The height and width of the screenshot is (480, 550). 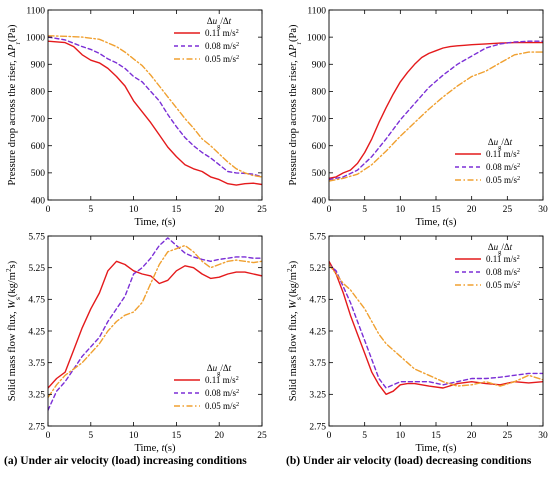 What do you see at coordinates (319, 174) in the screenshot?
I see `y-tick-label: 500` at bounding box center [319, 174].